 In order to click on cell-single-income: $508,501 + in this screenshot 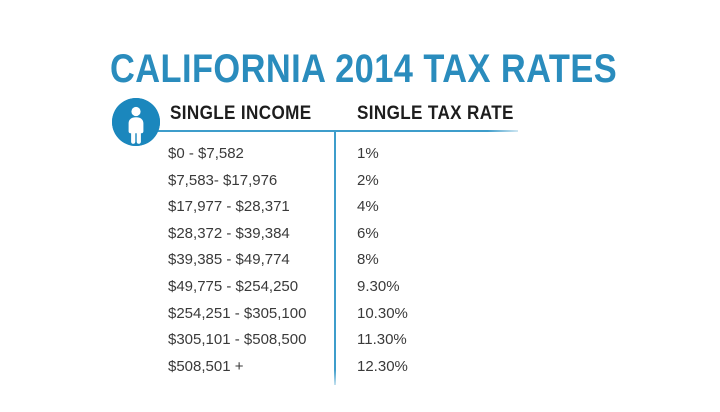, I will do `click(206, 366)`.